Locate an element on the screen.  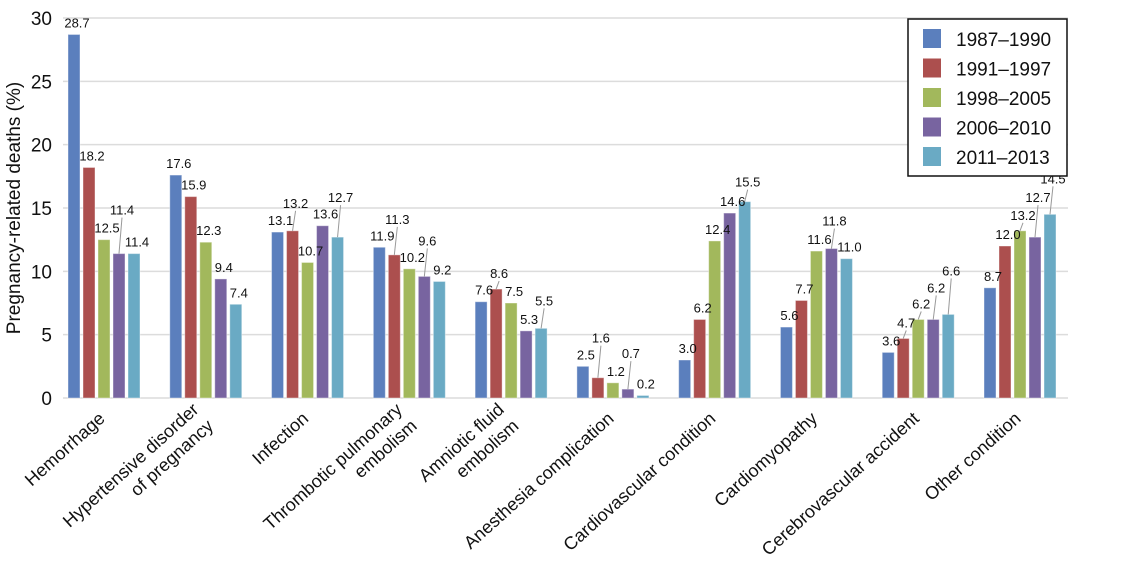
value-label: 10.2 is located at coordinates (412, 257).